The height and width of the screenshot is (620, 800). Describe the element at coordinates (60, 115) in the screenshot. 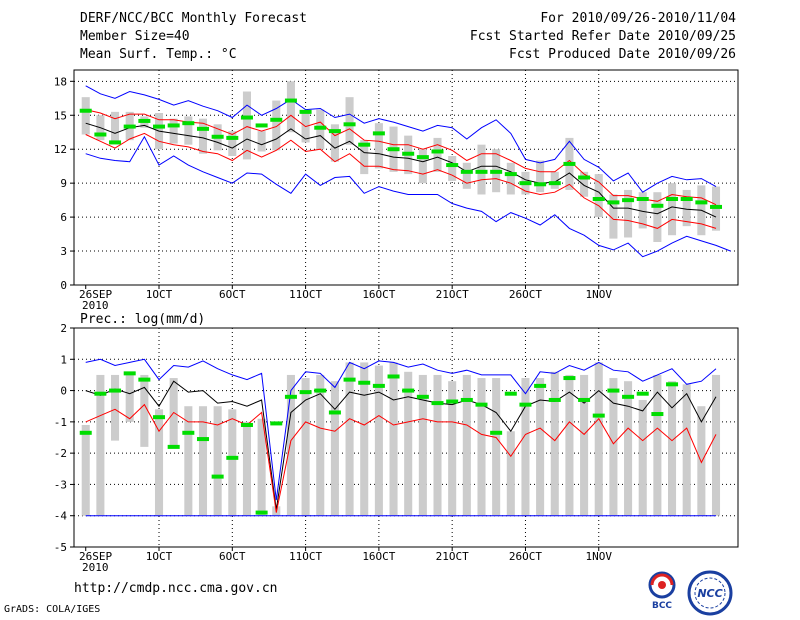

I see `temp-ytick-label: 15` at that location.